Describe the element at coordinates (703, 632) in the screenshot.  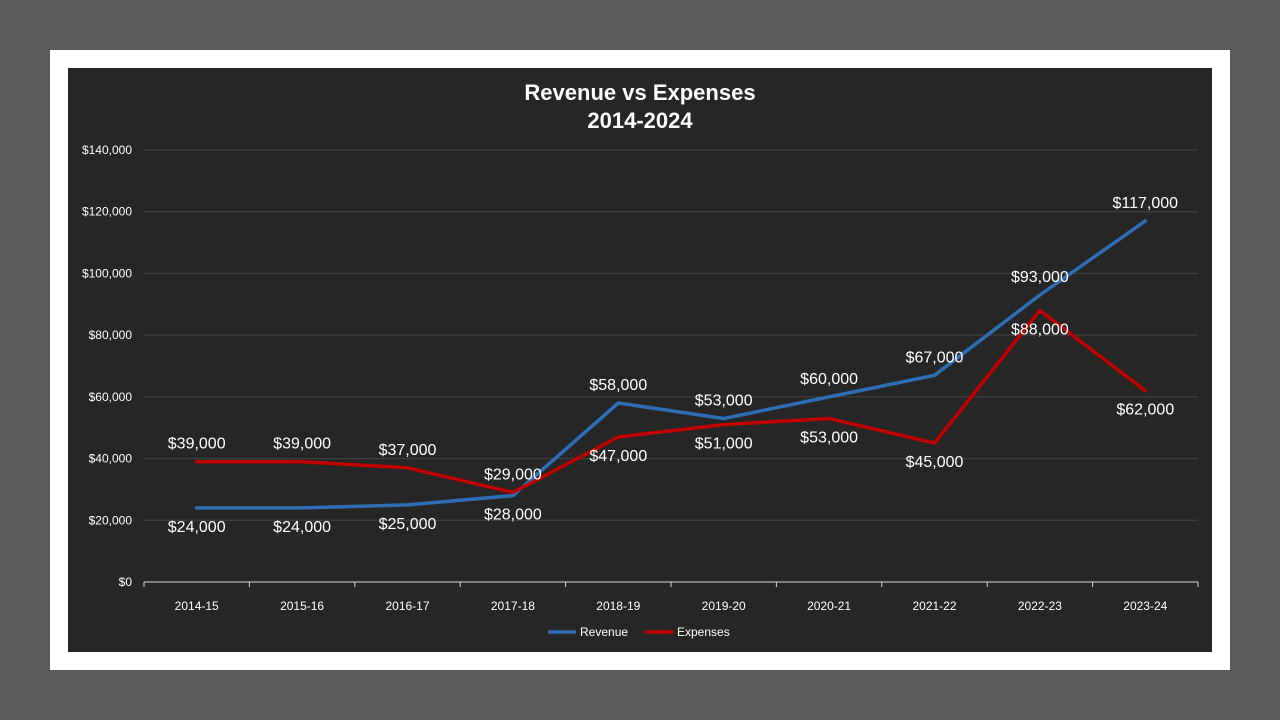
I see `legend-label-expenses: Expenses` at that location.